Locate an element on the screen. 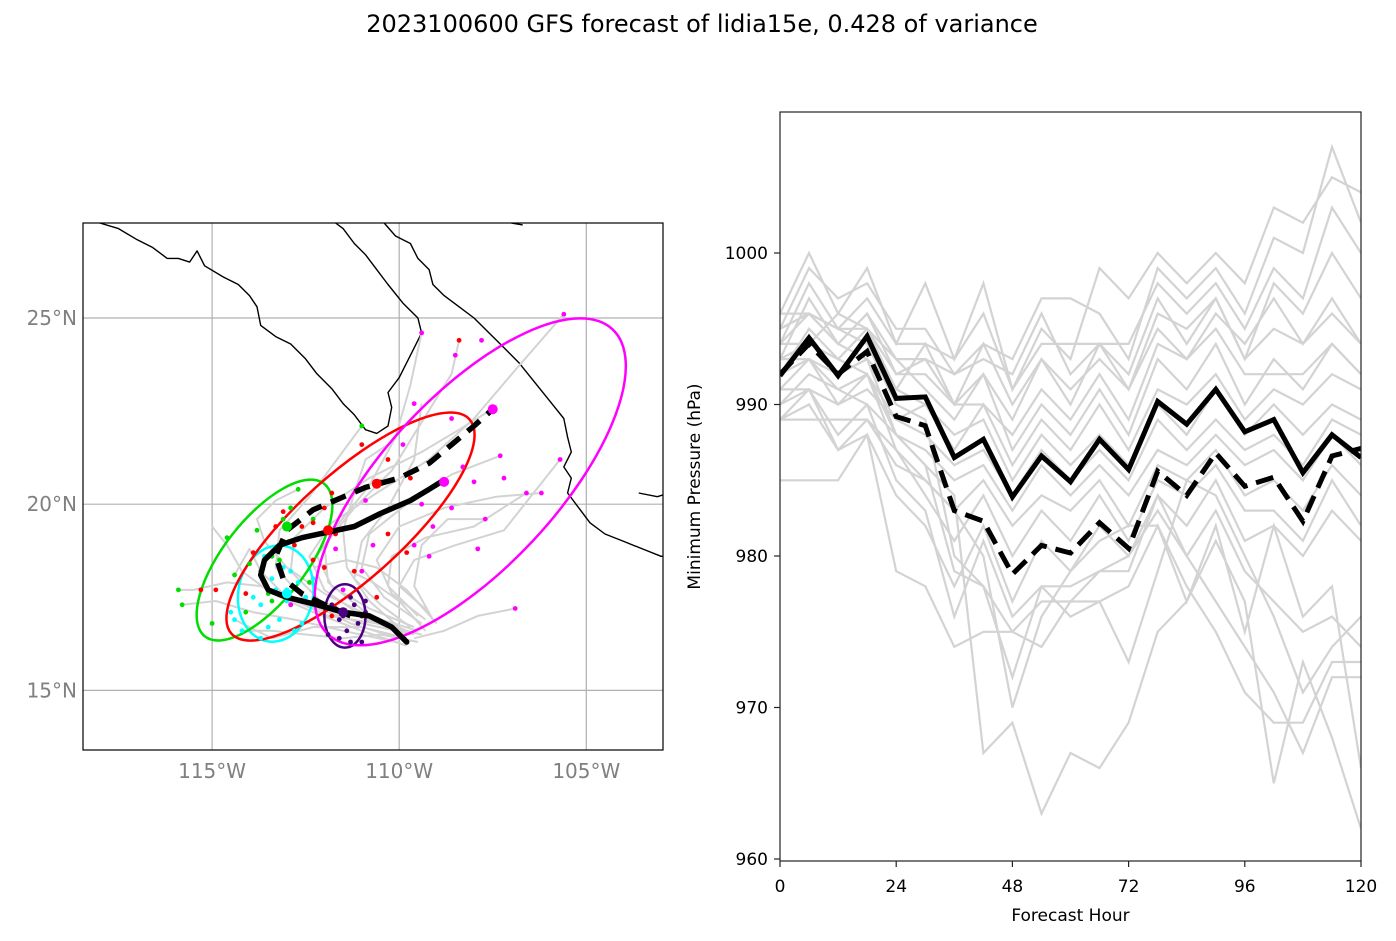  x-tick-label: 0 is located at coordinates (780, 887).